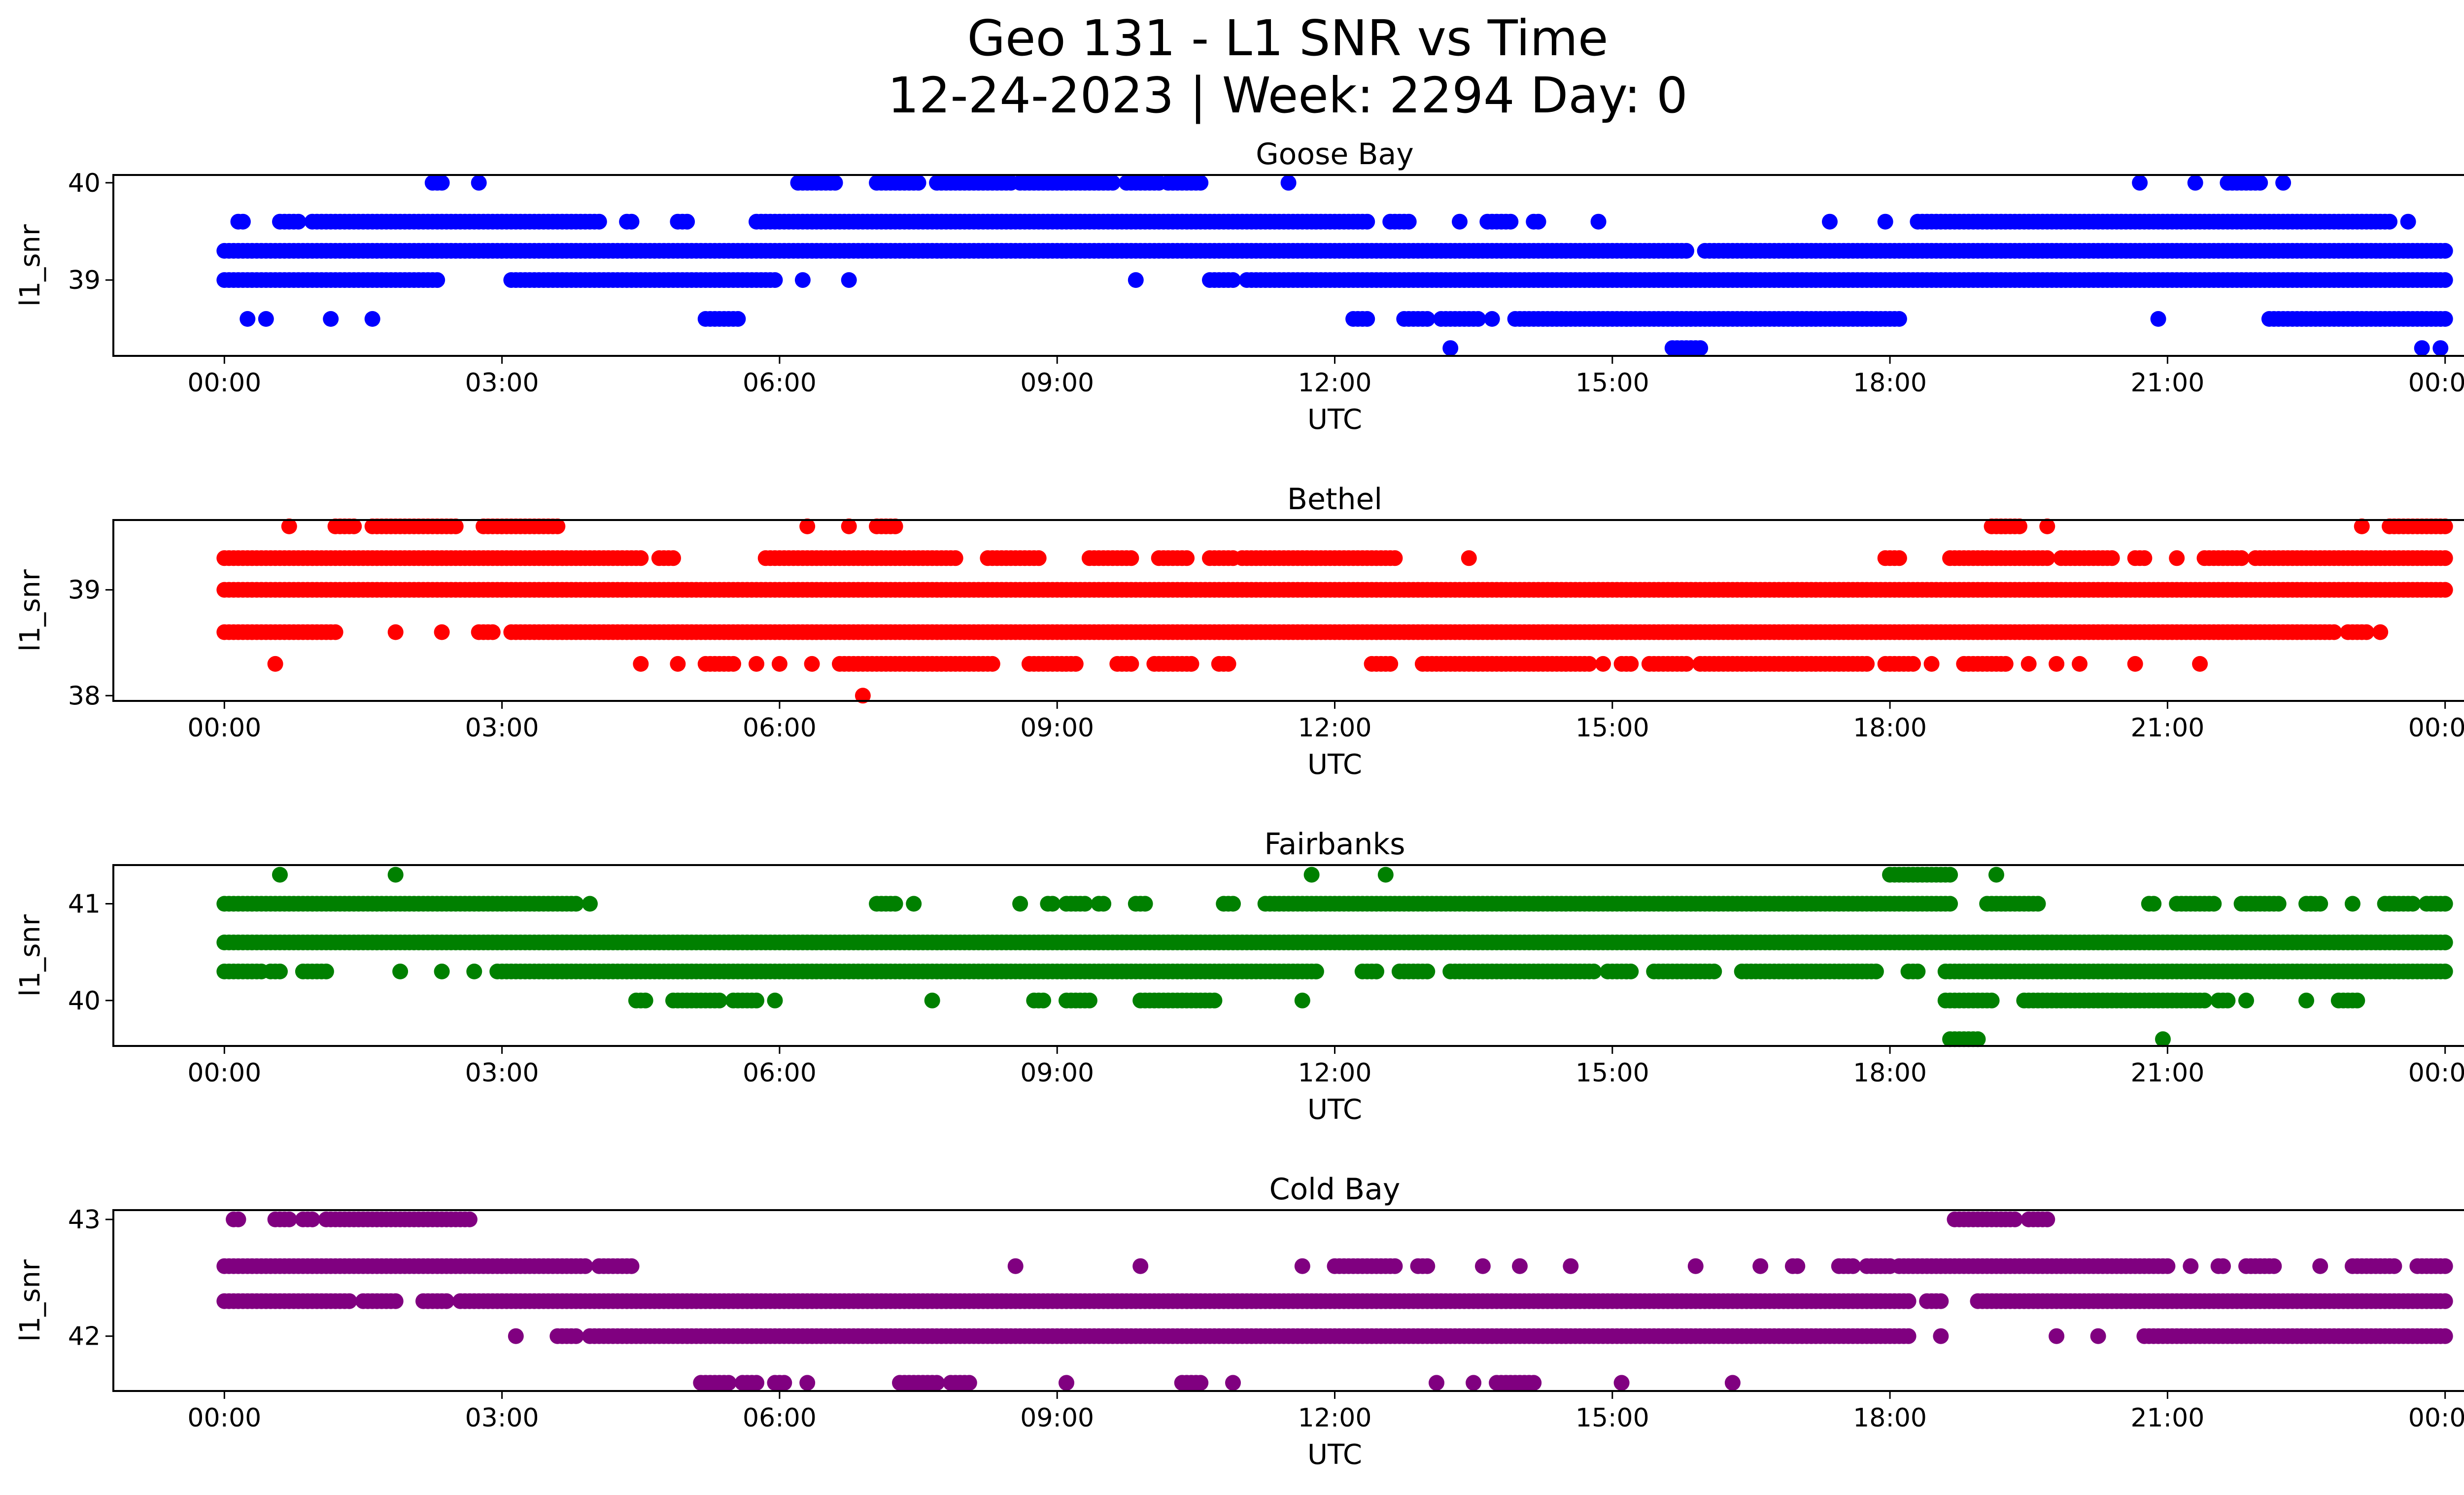 This screenshot has height=1495, width=2464. Describe the element at coordinates (84, 1001) in the screenshot. I see `y-tick-label: 40` at that location.